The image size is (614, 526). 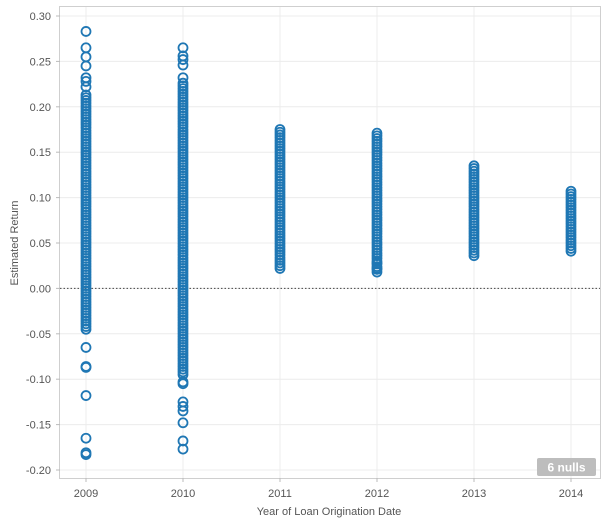 I want to click on y-tick-label: 0.10, so click(x=40, y=199).